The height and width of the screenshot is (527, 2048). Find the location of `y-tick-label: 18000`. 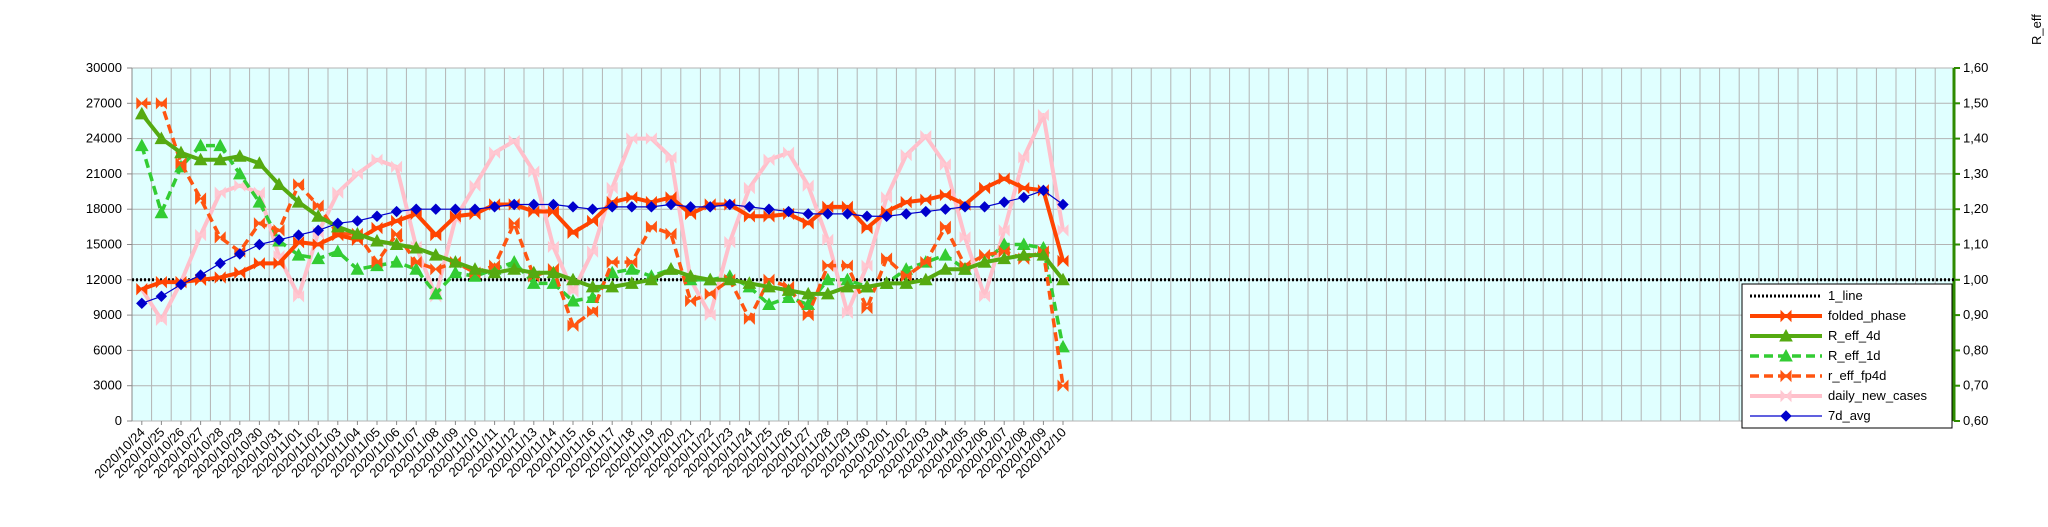

y-tick-label: 18000 is located at coordinates (104, 208).